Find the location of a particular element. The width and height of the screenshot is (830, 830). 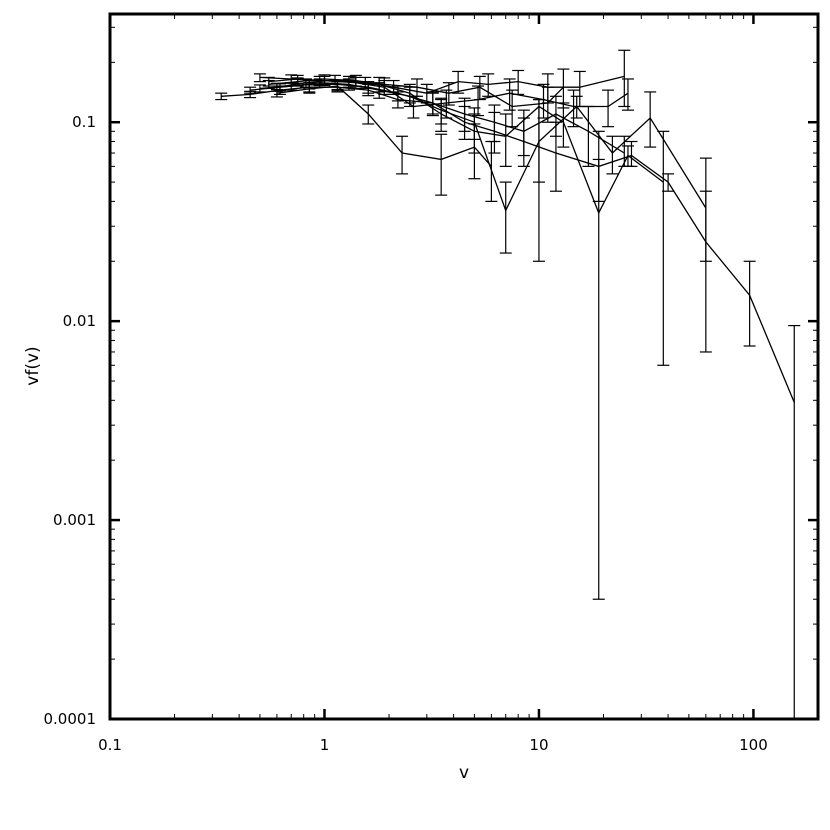

x-tick-labels: 0.1 1 10 100 is located at coordinates (433, 745).